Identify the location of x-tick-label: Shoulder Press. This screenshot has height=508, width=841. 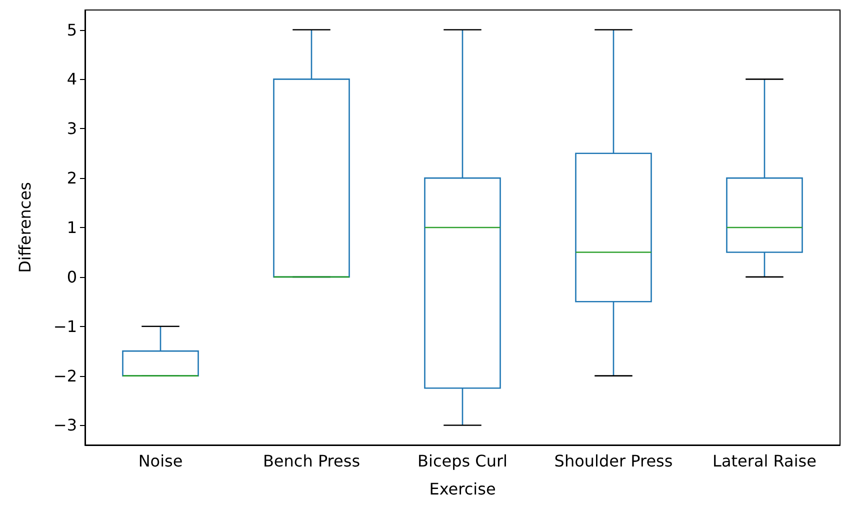
(613, 461).